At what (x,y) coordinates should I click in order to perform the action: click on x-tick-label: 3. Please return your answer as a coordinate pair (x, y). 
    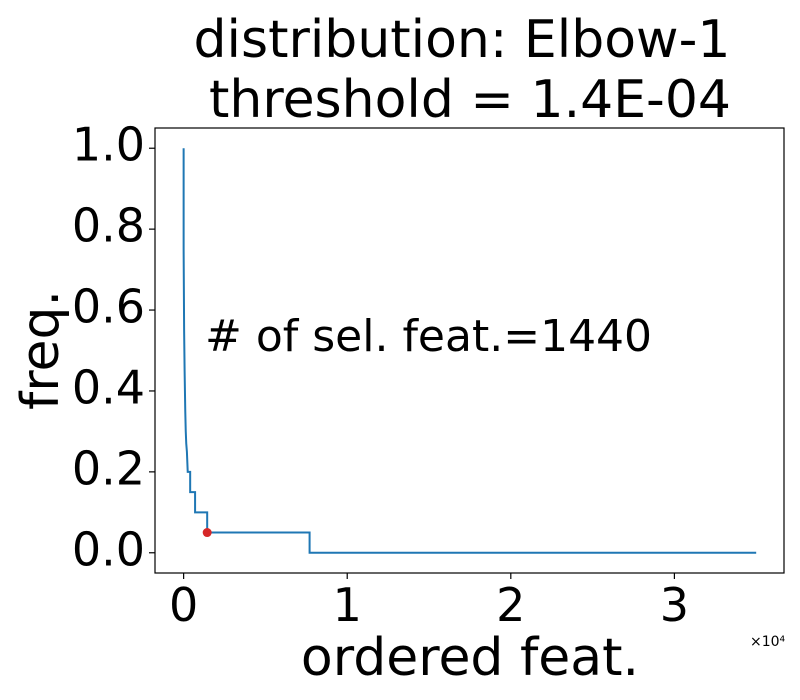
    Looking at the image, I should click on (674, 605).